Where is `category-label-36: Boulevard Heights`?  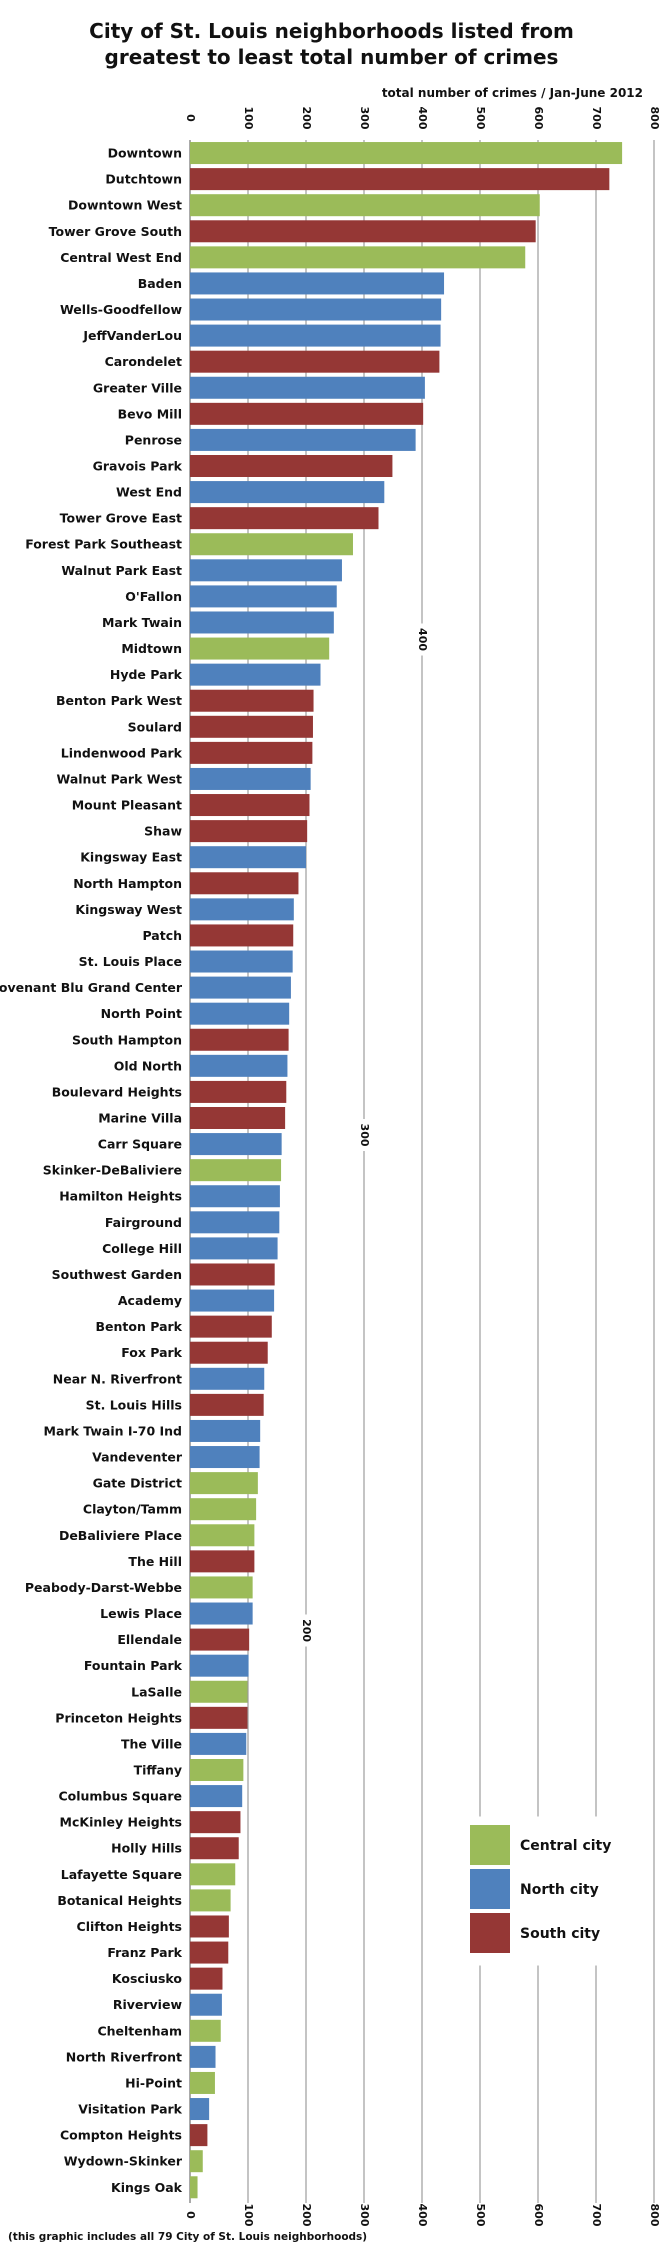 category-label-36: Boulevard Heights is located at coordinates (117, 1091).